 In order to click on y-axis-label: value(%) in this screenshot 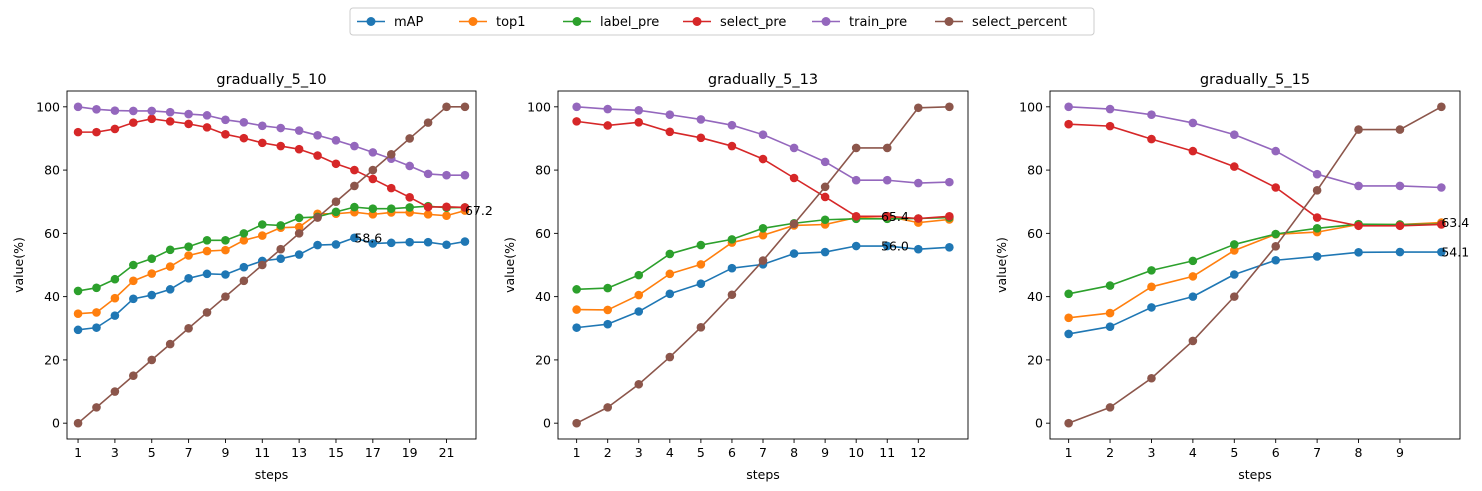, I will do `click(18, 265)`.